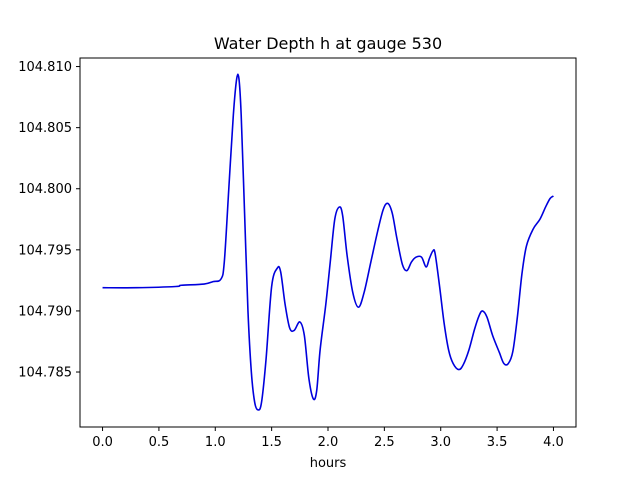 This screenshot has height=480, width=640. What do you see at coordinates (384, 442) in the screenshot?
I see `x-tick-label: 2.5` at bounding box center [384, 442].